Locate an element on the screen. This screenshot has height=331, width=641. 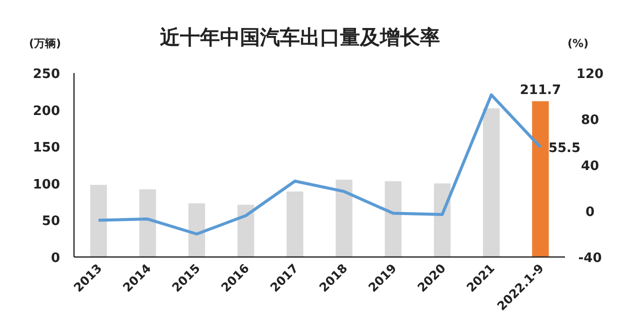
y2-tick-label: 80 is located at coordinates (590, 120).